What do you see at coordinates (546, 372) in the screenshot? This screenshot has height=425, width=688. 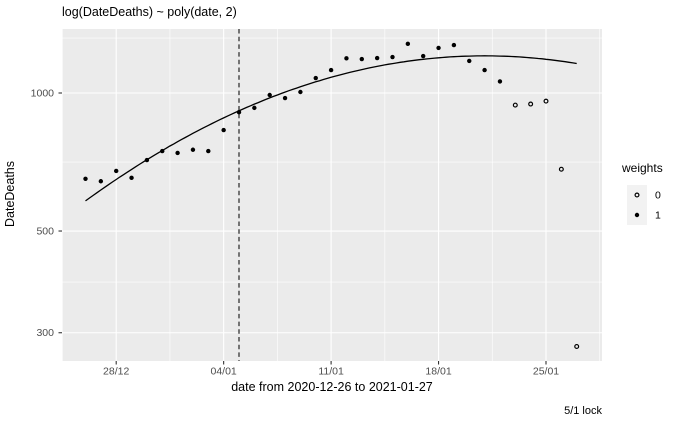 I see `x-tick-label: 25/01` at bounding box center [546, 372].